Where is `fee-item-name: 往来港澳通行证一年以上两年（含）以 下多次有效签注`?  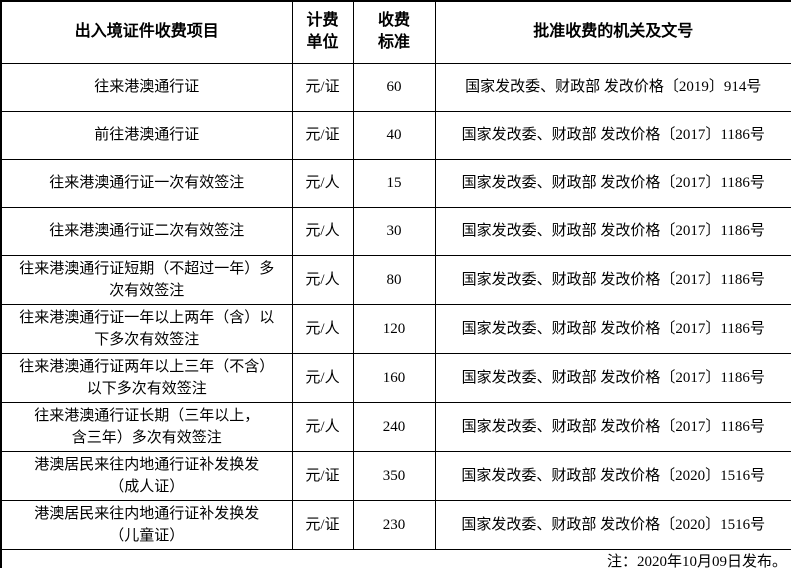 fee-item-name: 往来港澳通行证一年以上两年（含）以 下多次有效签注 is located at coordinates (146, 328).